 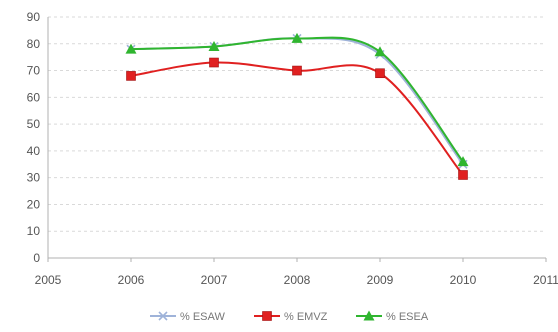 What do you see at coordinates (131, 280) in the screenshot?
I see `x-tick-label: 2006` at bounding box center [131, 280].